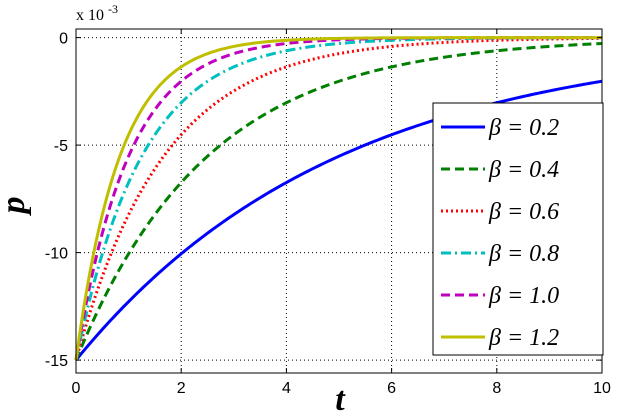 This screenshot has height=412, width=639. What do you see at coordinates (340, 396) in the screenshot?
I see `x-axis-title: t` at bounding box center [340, 396].